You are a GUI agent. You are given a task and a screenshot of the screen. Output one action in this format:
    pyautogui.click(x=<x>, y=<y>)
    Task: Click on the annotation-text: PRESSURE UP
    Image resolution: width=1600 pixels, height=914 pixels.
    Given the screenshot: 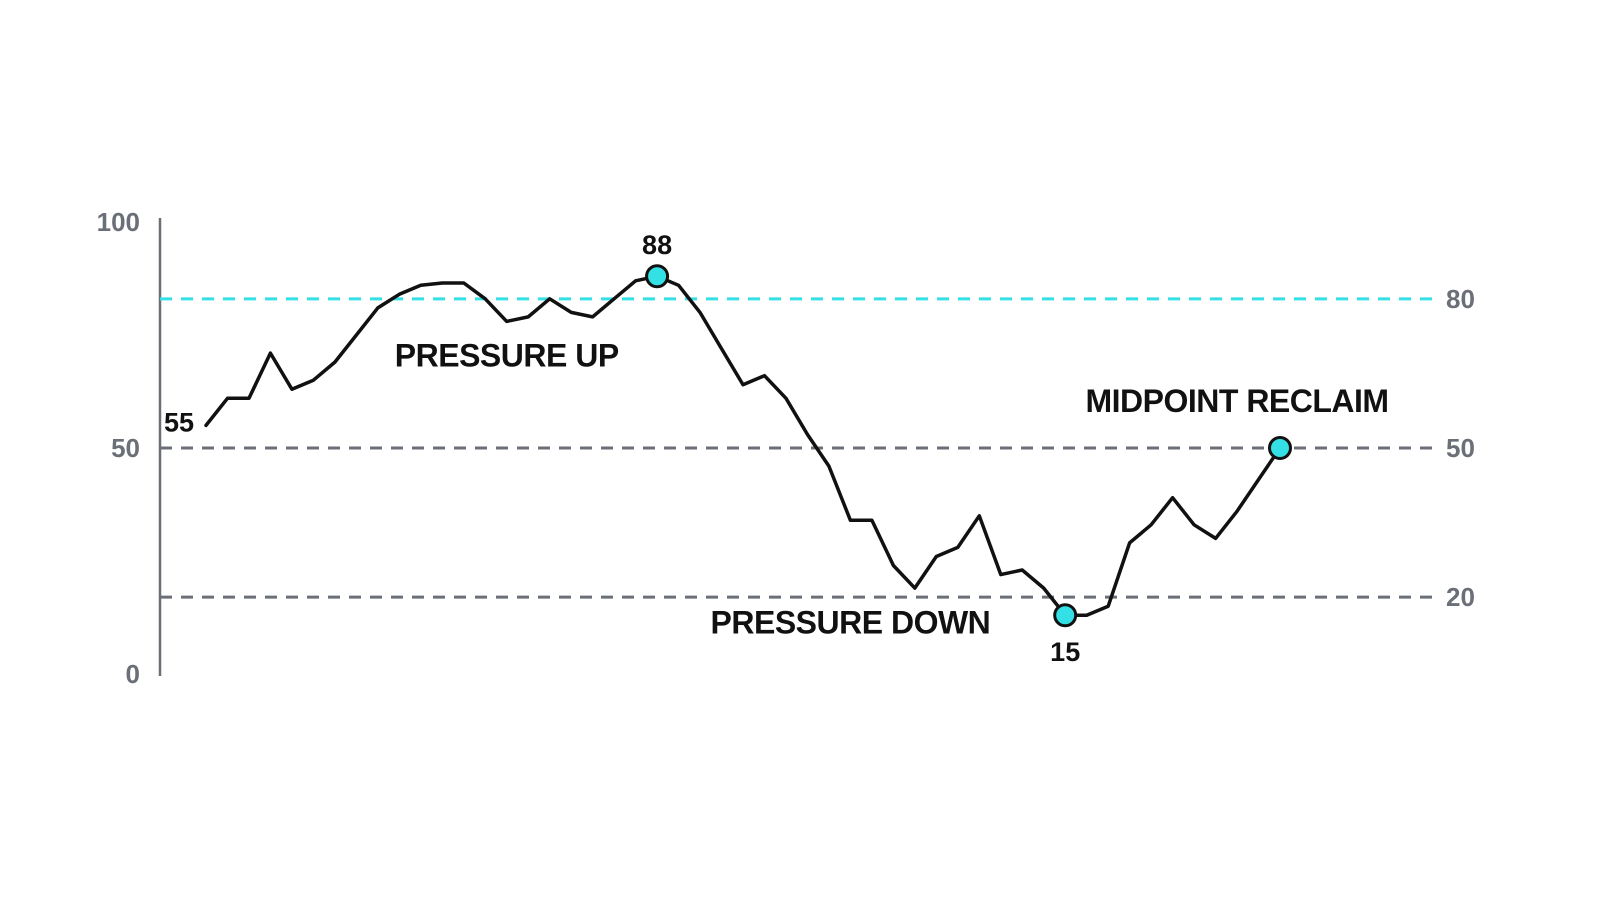 What is the action you would take?
    pyautogui.click(x=507, y=356)
    